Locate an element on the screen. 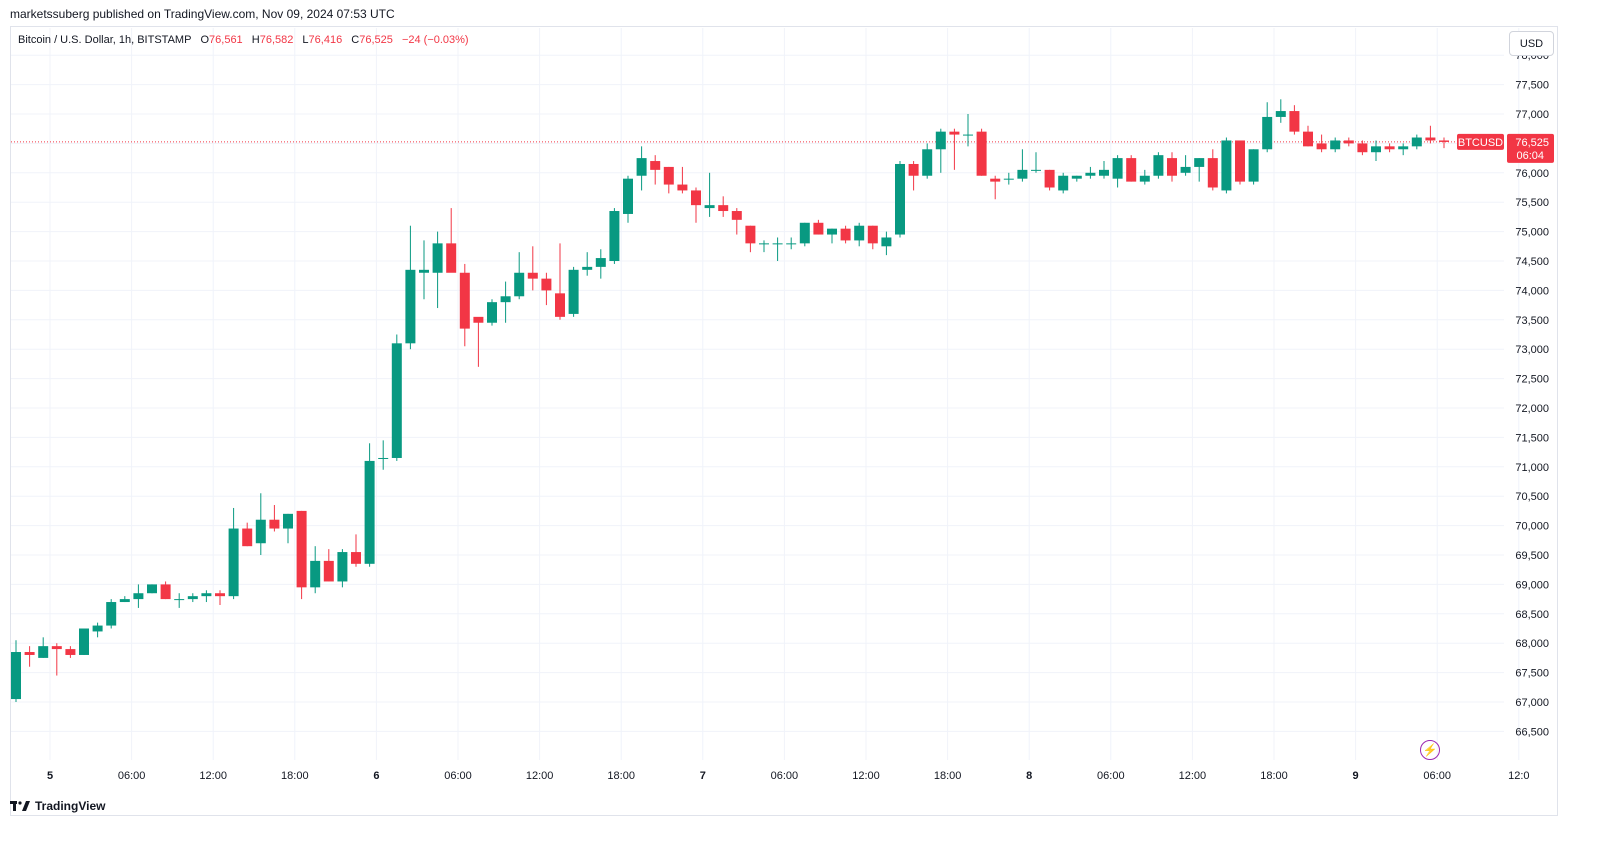 This screenshot has height=849, width=1617. y-tick-label: 72,000 is located at coordinates (1532, 409).